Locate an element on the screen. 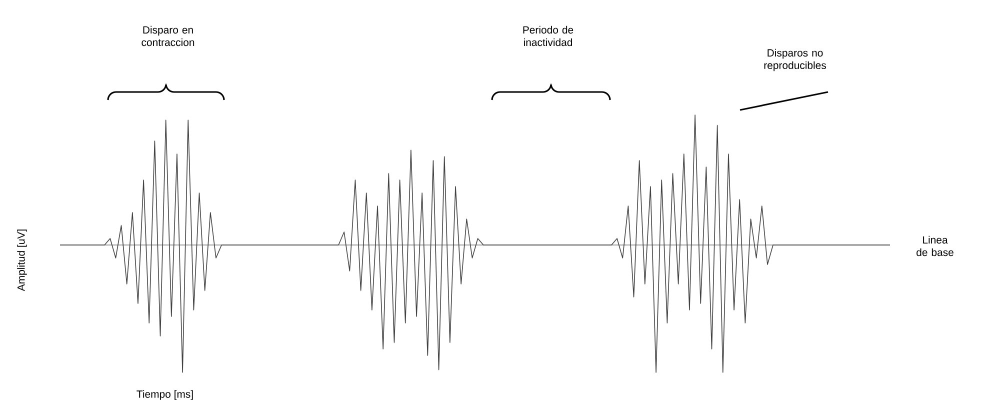  text: Disparos no reproducibles is located at coordinates (795, 60).